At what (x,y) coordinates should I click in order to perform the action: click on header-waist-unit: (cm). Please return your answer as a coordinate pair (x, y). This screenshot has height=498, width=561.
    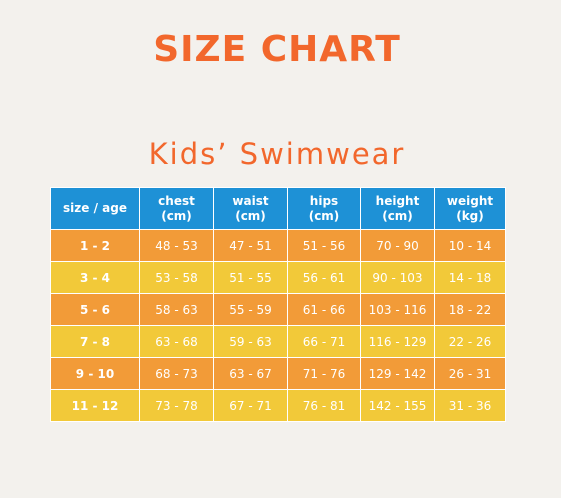
    Looking at the image, I should click on (250, 215).